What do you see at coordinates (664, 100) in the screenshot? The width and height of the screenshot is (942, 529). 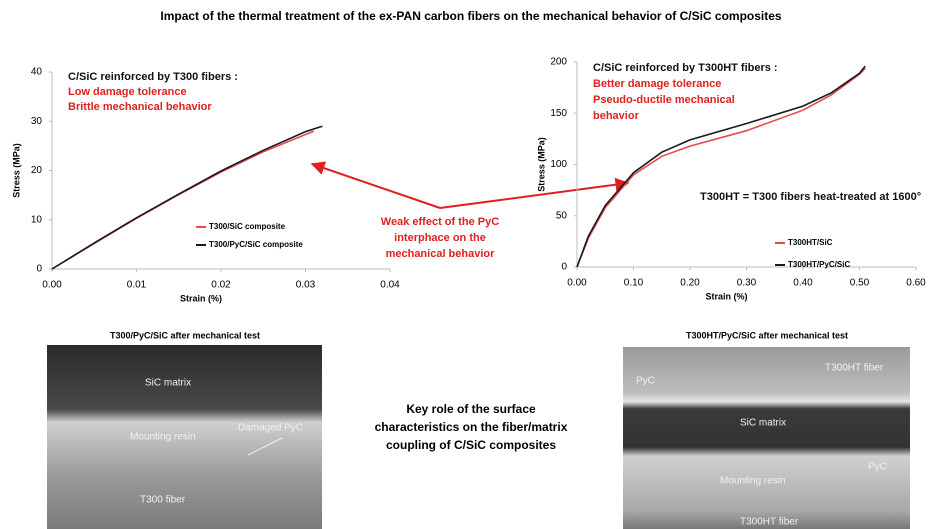 I see `annotation: Pseudo-ductile mechanical` at bounding box center [664, 100].